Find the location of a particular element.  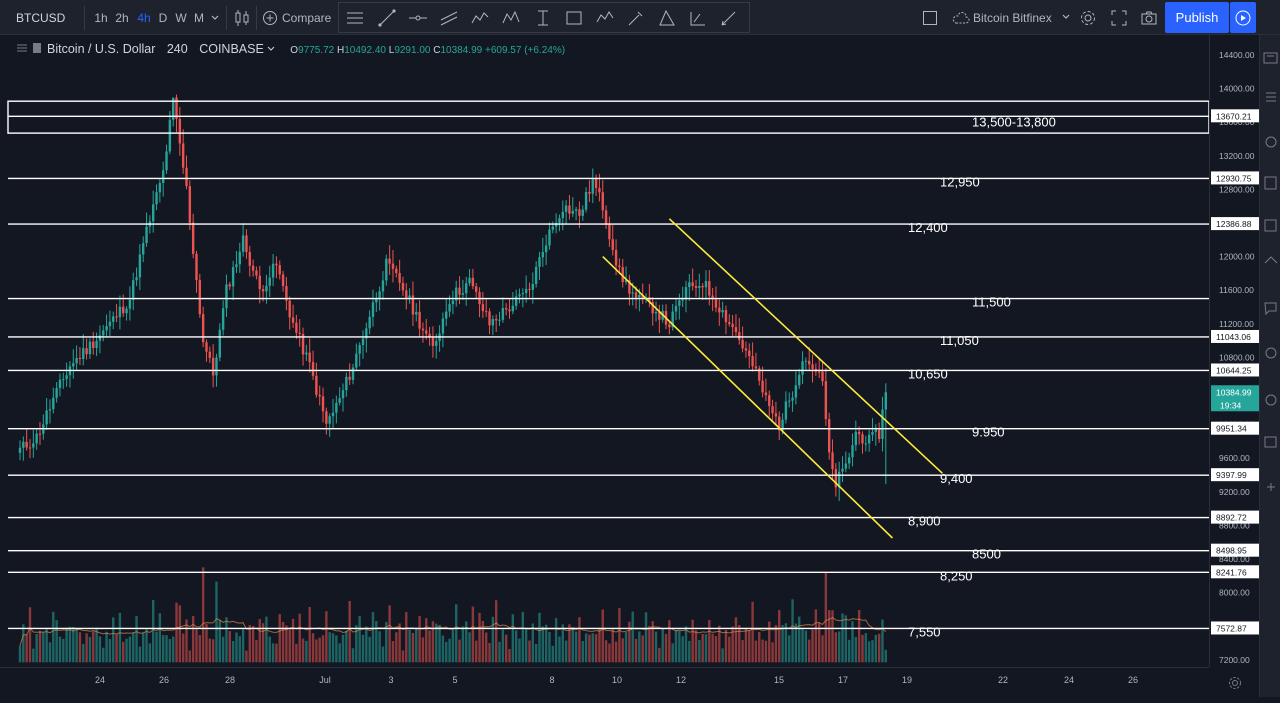

settings-button is located at coordinates (1088, 18).